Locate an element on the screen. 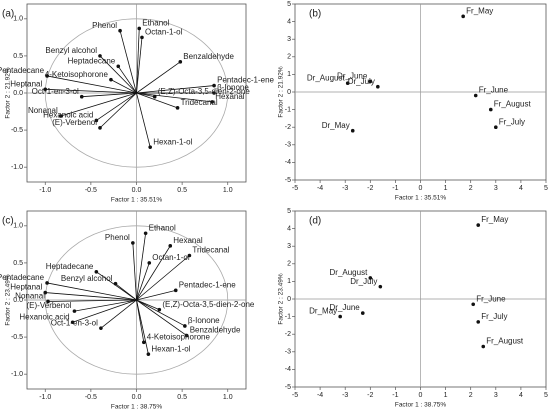 This screenshot has width=550, height=413. point-label: Hexanoic acid is located at coordinates (68, 115).